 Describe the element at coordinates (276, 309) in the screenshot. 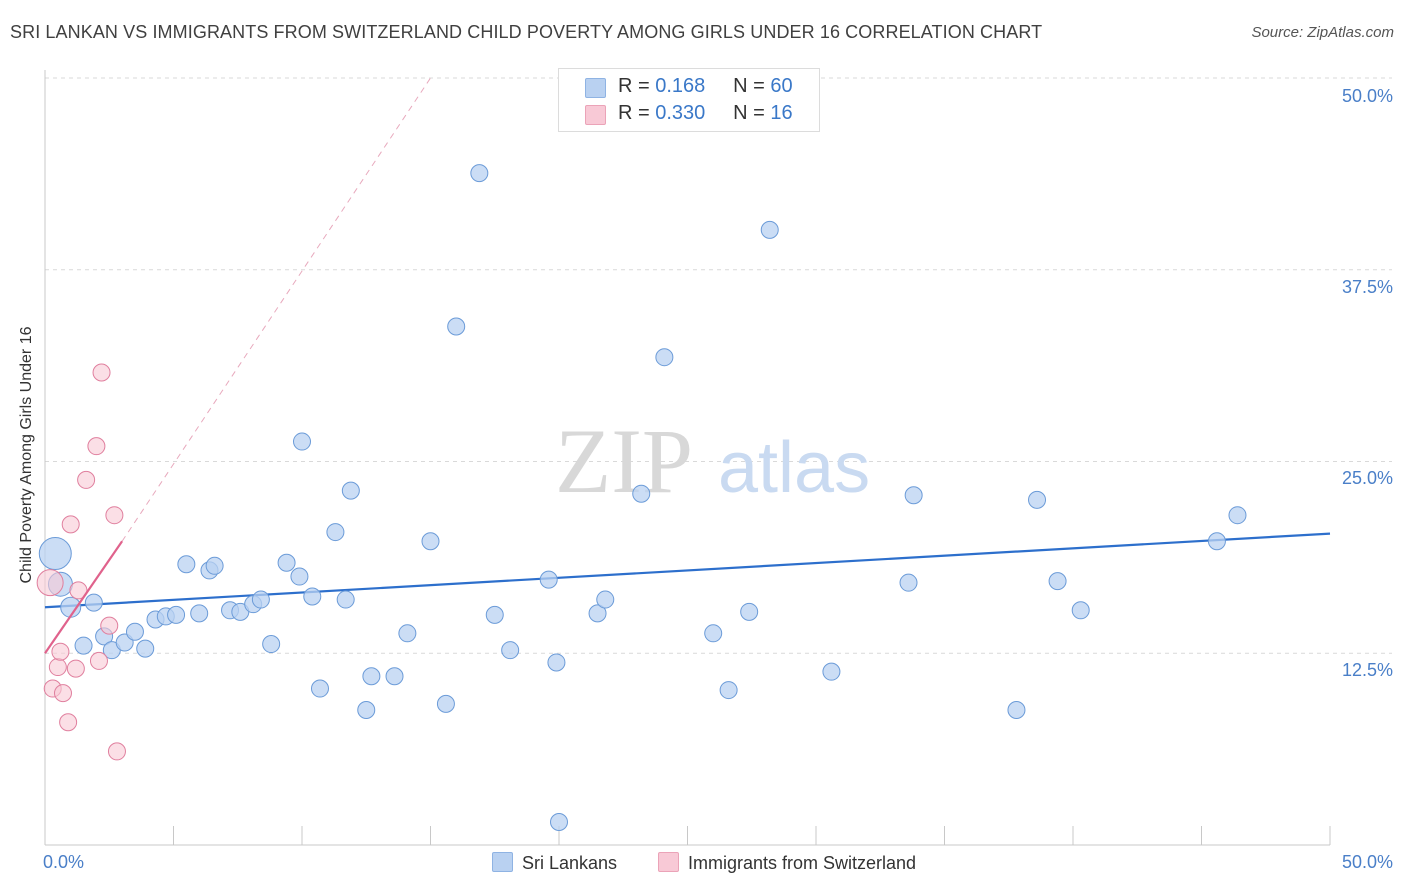

I see `switzerland-trend-extension` at that location.